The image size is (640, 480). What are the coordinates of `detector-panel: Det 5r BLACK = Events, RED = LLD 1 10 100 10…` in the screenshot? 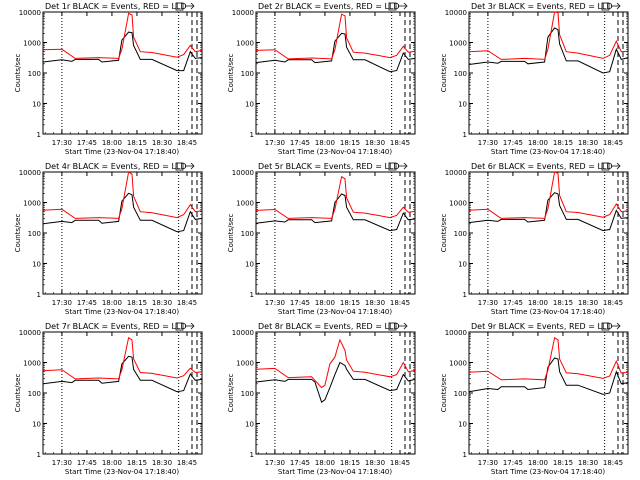 It's located at (321, 239).